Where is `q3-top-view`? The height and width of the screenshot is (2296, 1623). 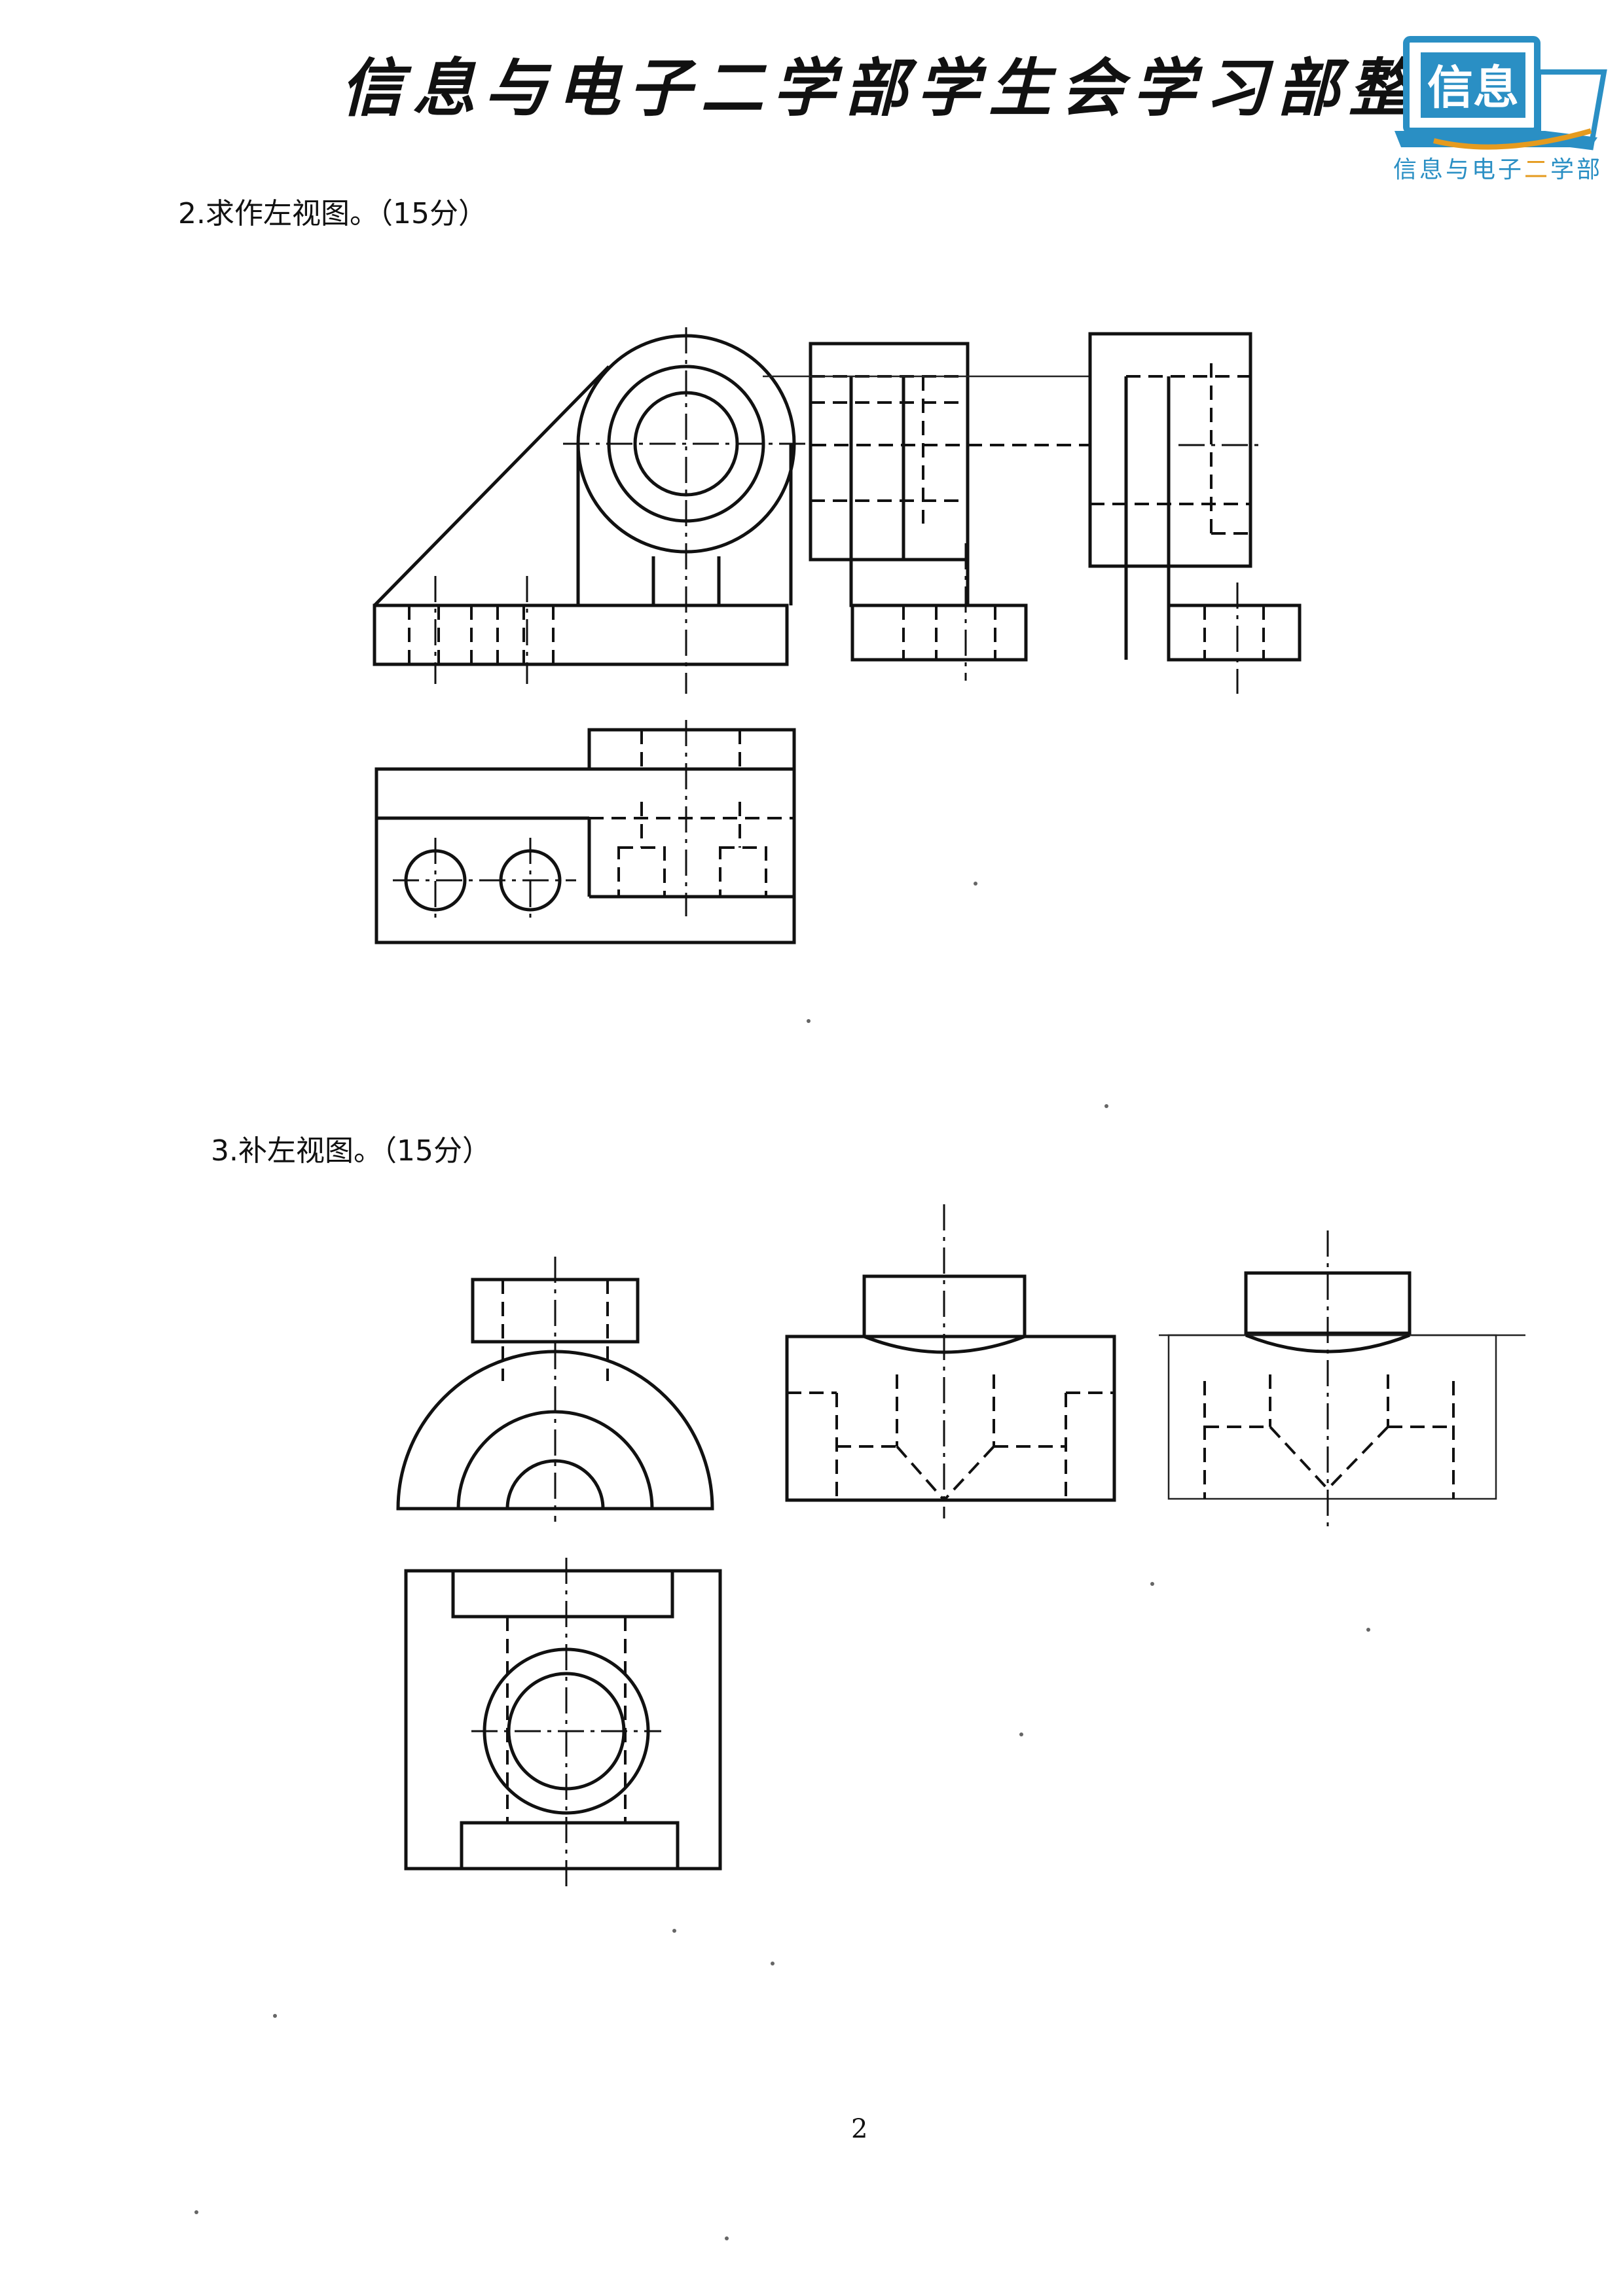
q3-top-view is located at coordinates (563, 1723).